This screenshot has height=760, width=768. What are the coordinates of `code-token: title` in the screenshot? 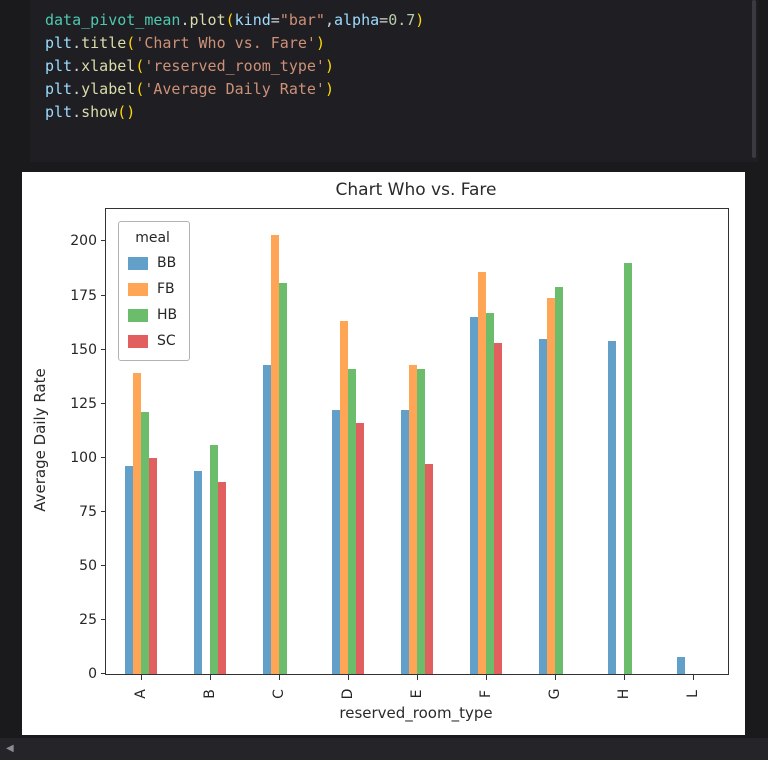 It's located at (104, 43).